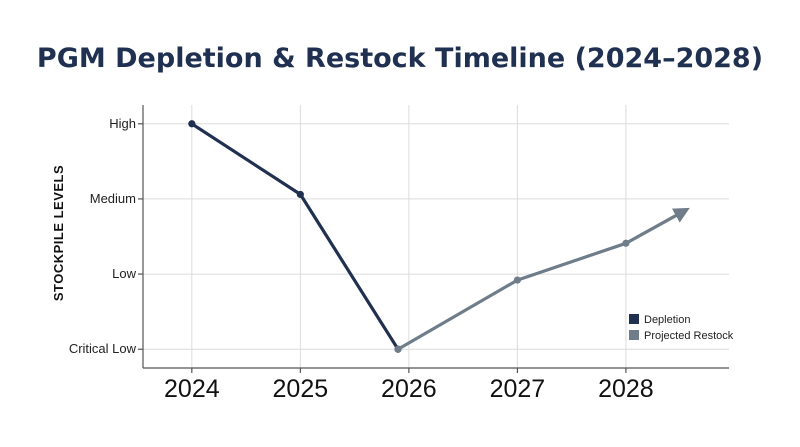 Image resolution: width=800 pixels, height=447 pixels. What do you see at coordinates (113, 198) in the screenshot?
I see `y-tick-label: Medium` at bounding box center [113, 198].